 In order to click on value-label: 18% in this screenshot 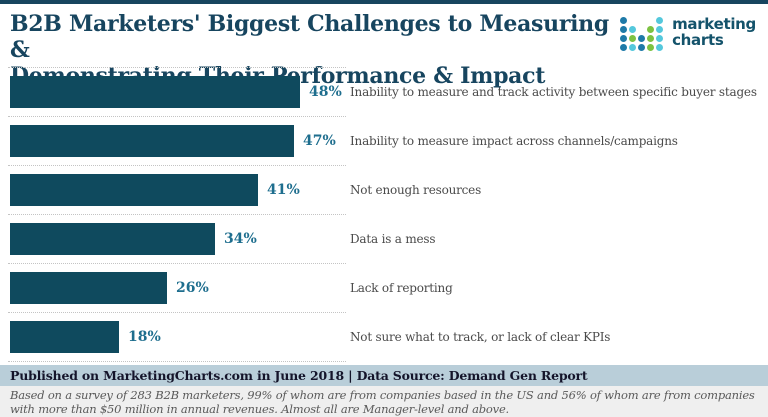, I will do `click(144, 337)`.